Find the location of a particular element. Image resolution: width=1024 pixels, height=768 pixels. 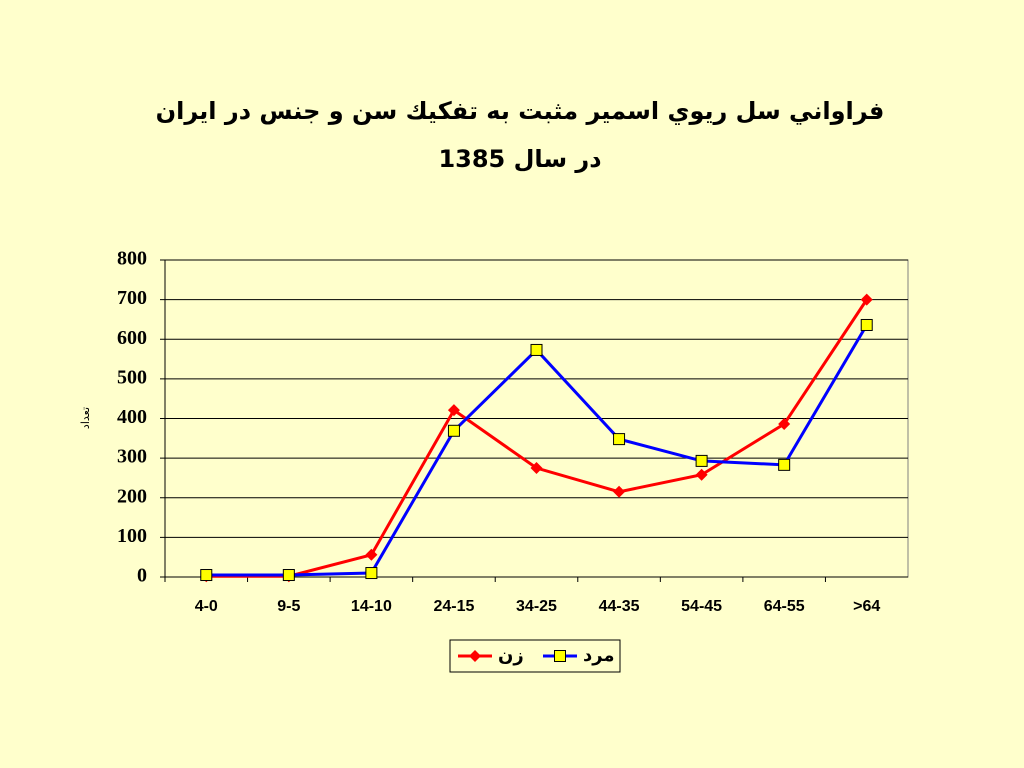

chart-title: در سال 1385 is located at coordinates (519, 159).